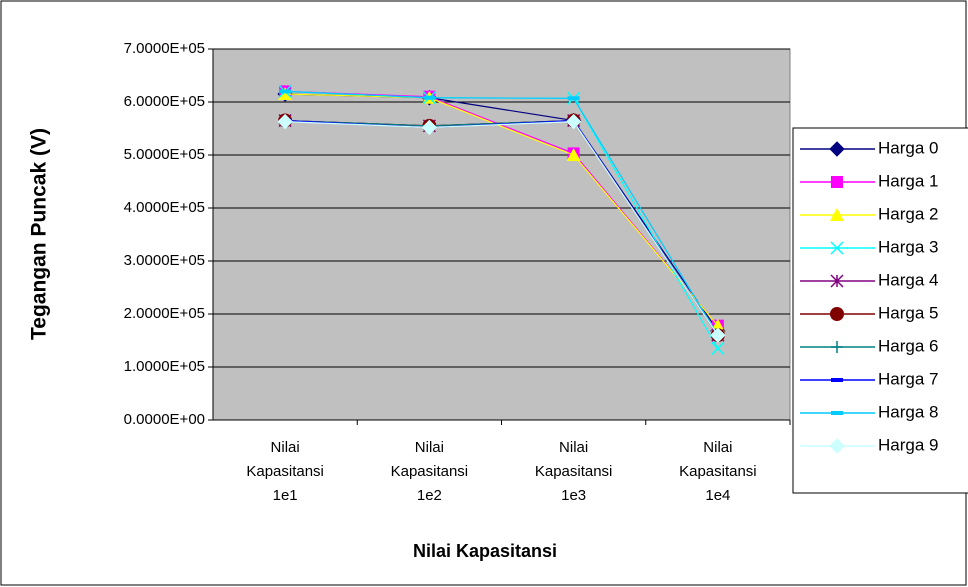 This screenshot has width=968, height=587. Describe the element at coordinates (39, 234) in the screenshot. I see `y-axis-title: Tegangan Puncak (V)` at that location.